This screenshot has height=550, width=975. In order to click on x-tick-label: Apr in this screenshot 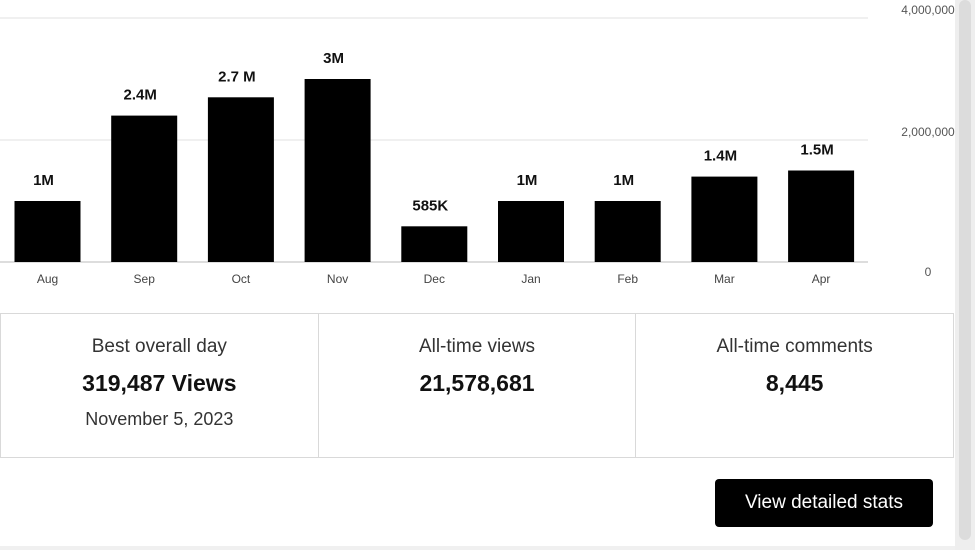, I will do `click(821, 279)`.